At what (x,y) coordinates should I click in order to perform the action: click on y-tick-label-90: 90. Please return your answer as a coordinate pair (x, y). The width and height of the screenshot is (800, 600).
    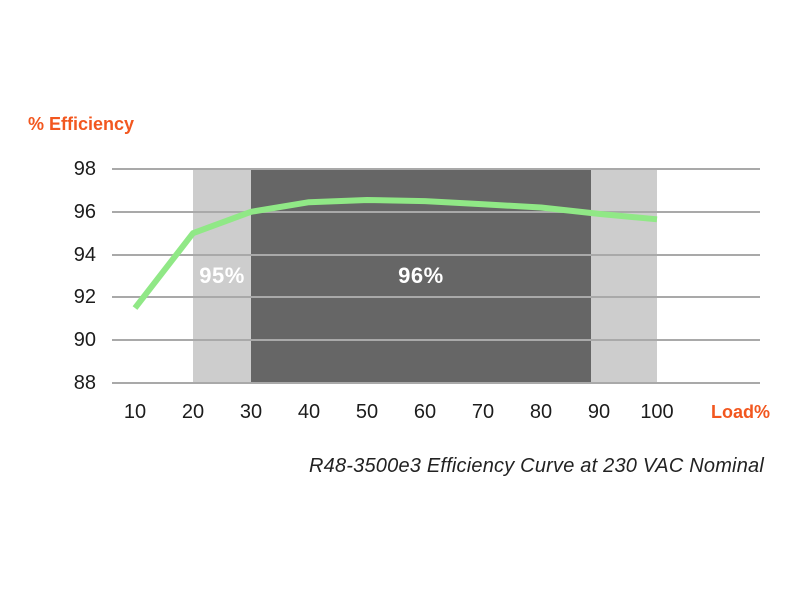
    Looking at the image, I should click on (84, 340).